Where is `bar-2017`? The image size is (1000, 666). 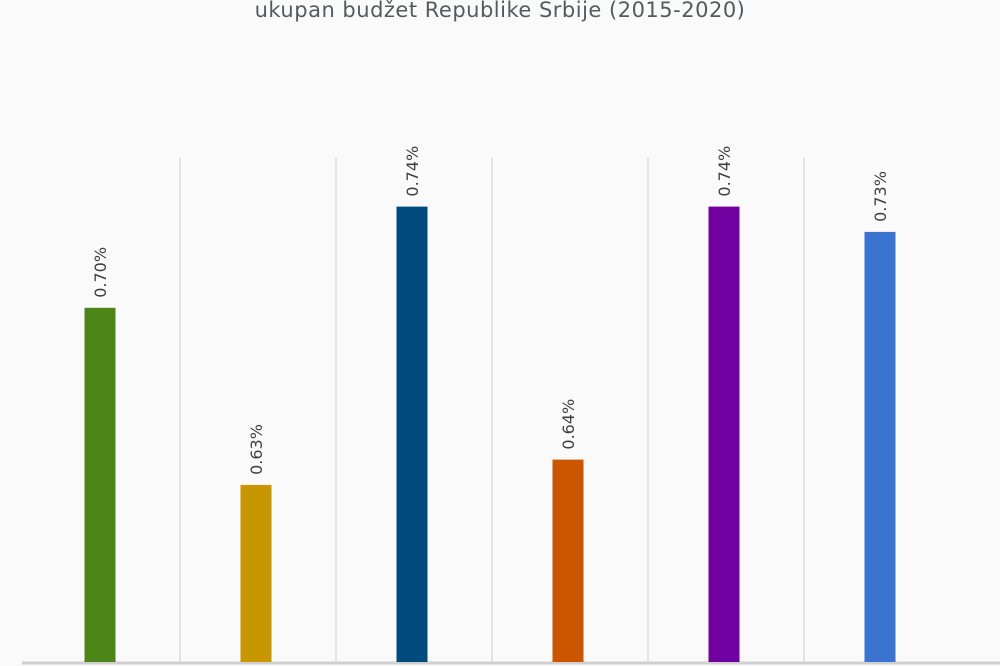 bar-2017 is located at coordinates (412, 434).